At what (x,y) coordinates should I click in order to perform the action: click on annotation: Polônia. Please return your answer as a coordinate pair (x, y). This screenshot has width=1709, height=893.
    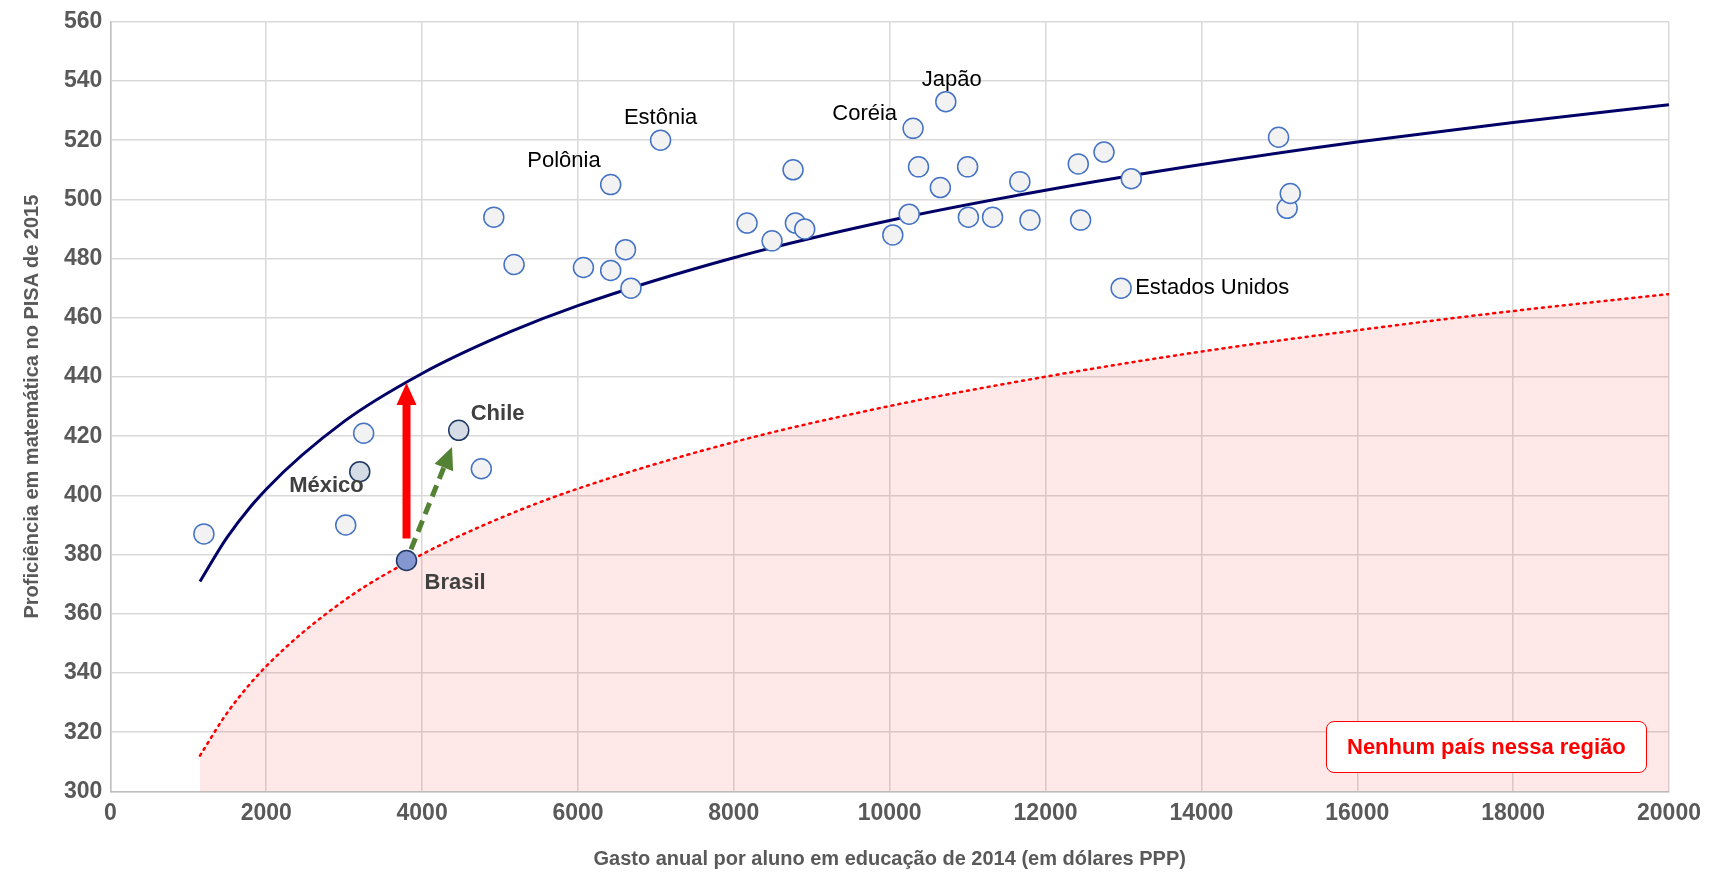
    Looking at the image, I should click on (564, 159).